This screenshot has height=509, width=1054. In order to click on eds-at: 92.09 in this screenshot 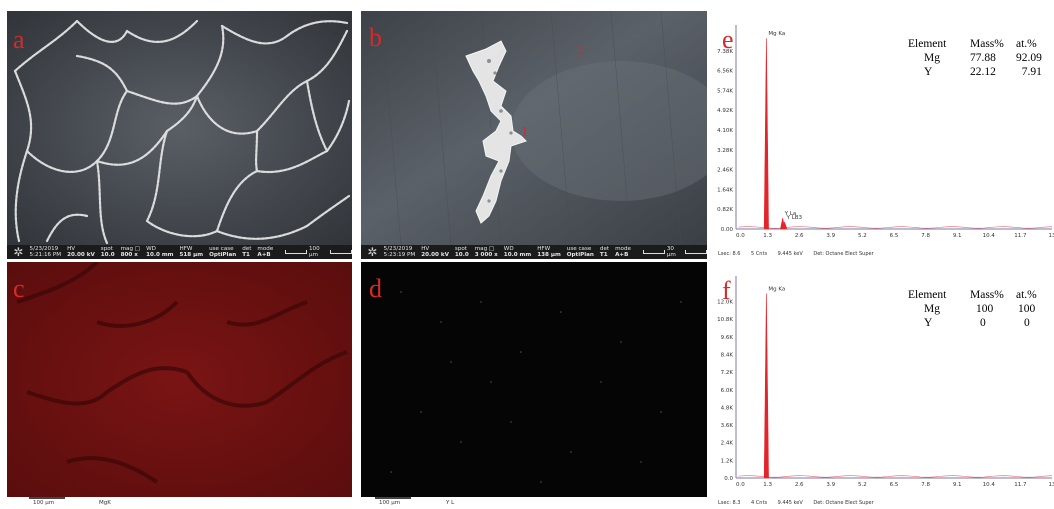, I will do `click(1029, 58)`.